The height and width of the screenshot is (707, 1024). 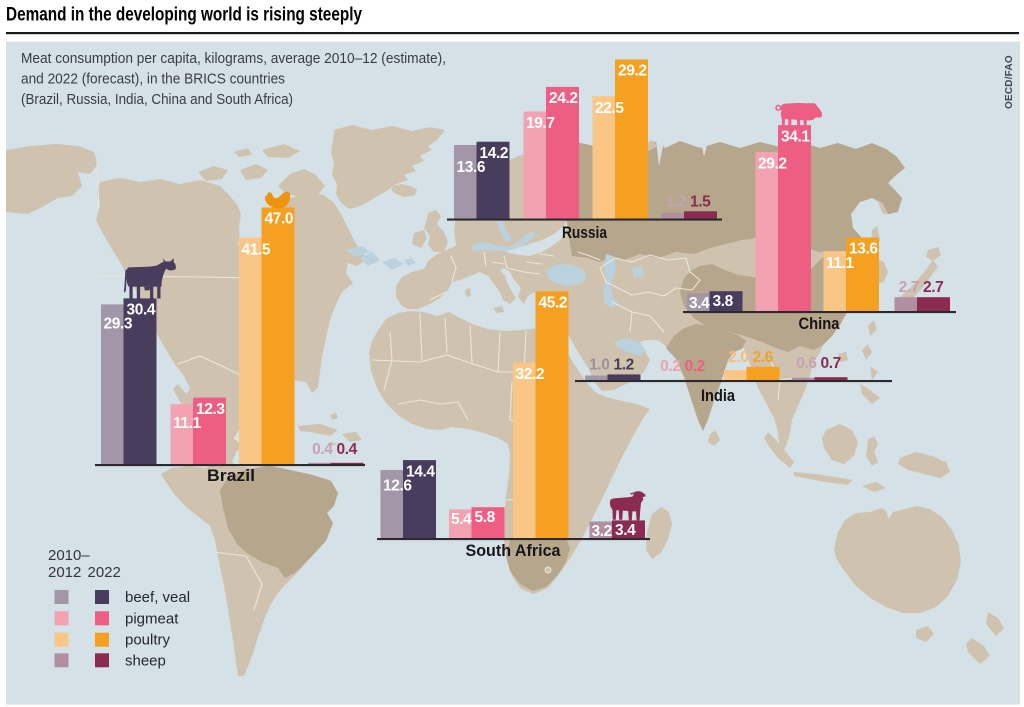 I want to click on svg-text: 2.6, so click(x=763, y=357).